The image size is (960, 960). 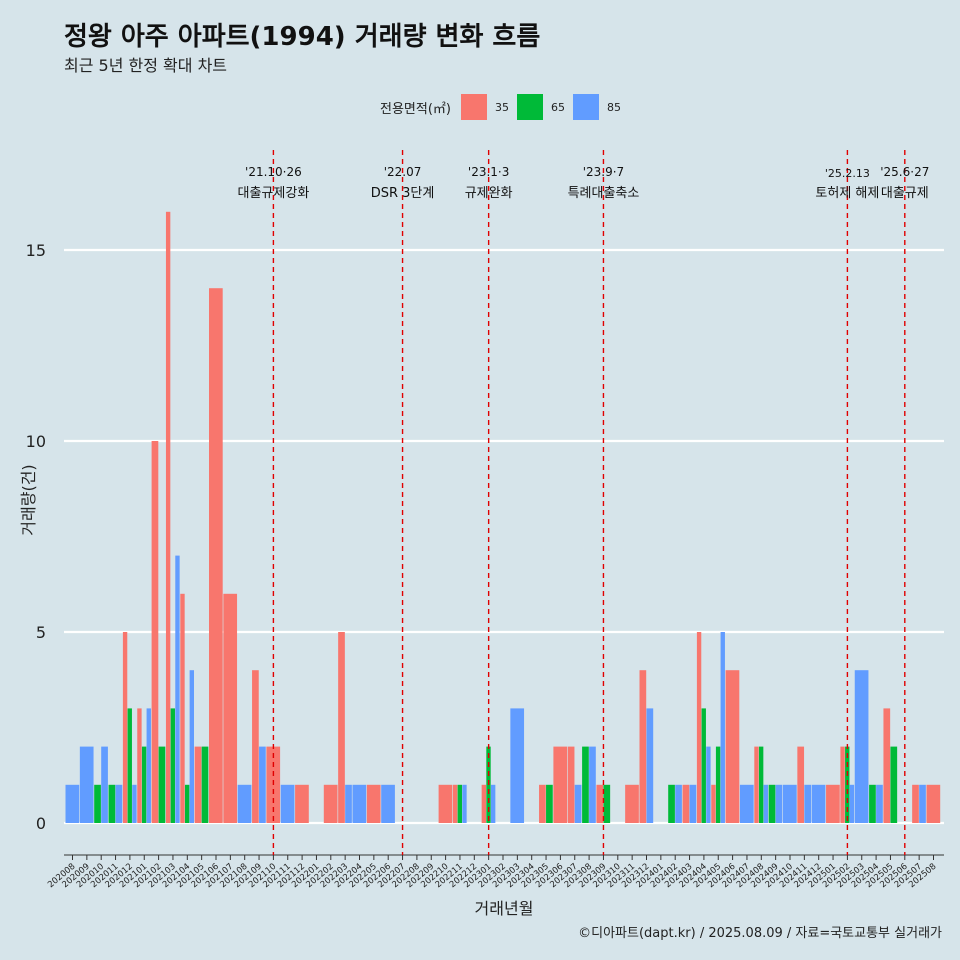 I want to click on event-date: '23.1·3, so click(x=488, y=172).